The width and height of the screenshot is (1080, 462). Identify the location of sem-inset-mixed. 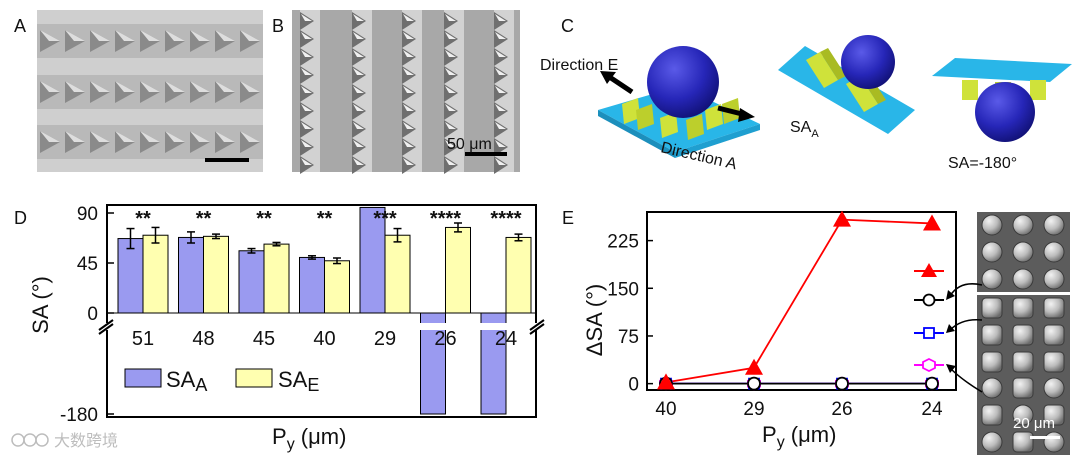
(1023, 415).